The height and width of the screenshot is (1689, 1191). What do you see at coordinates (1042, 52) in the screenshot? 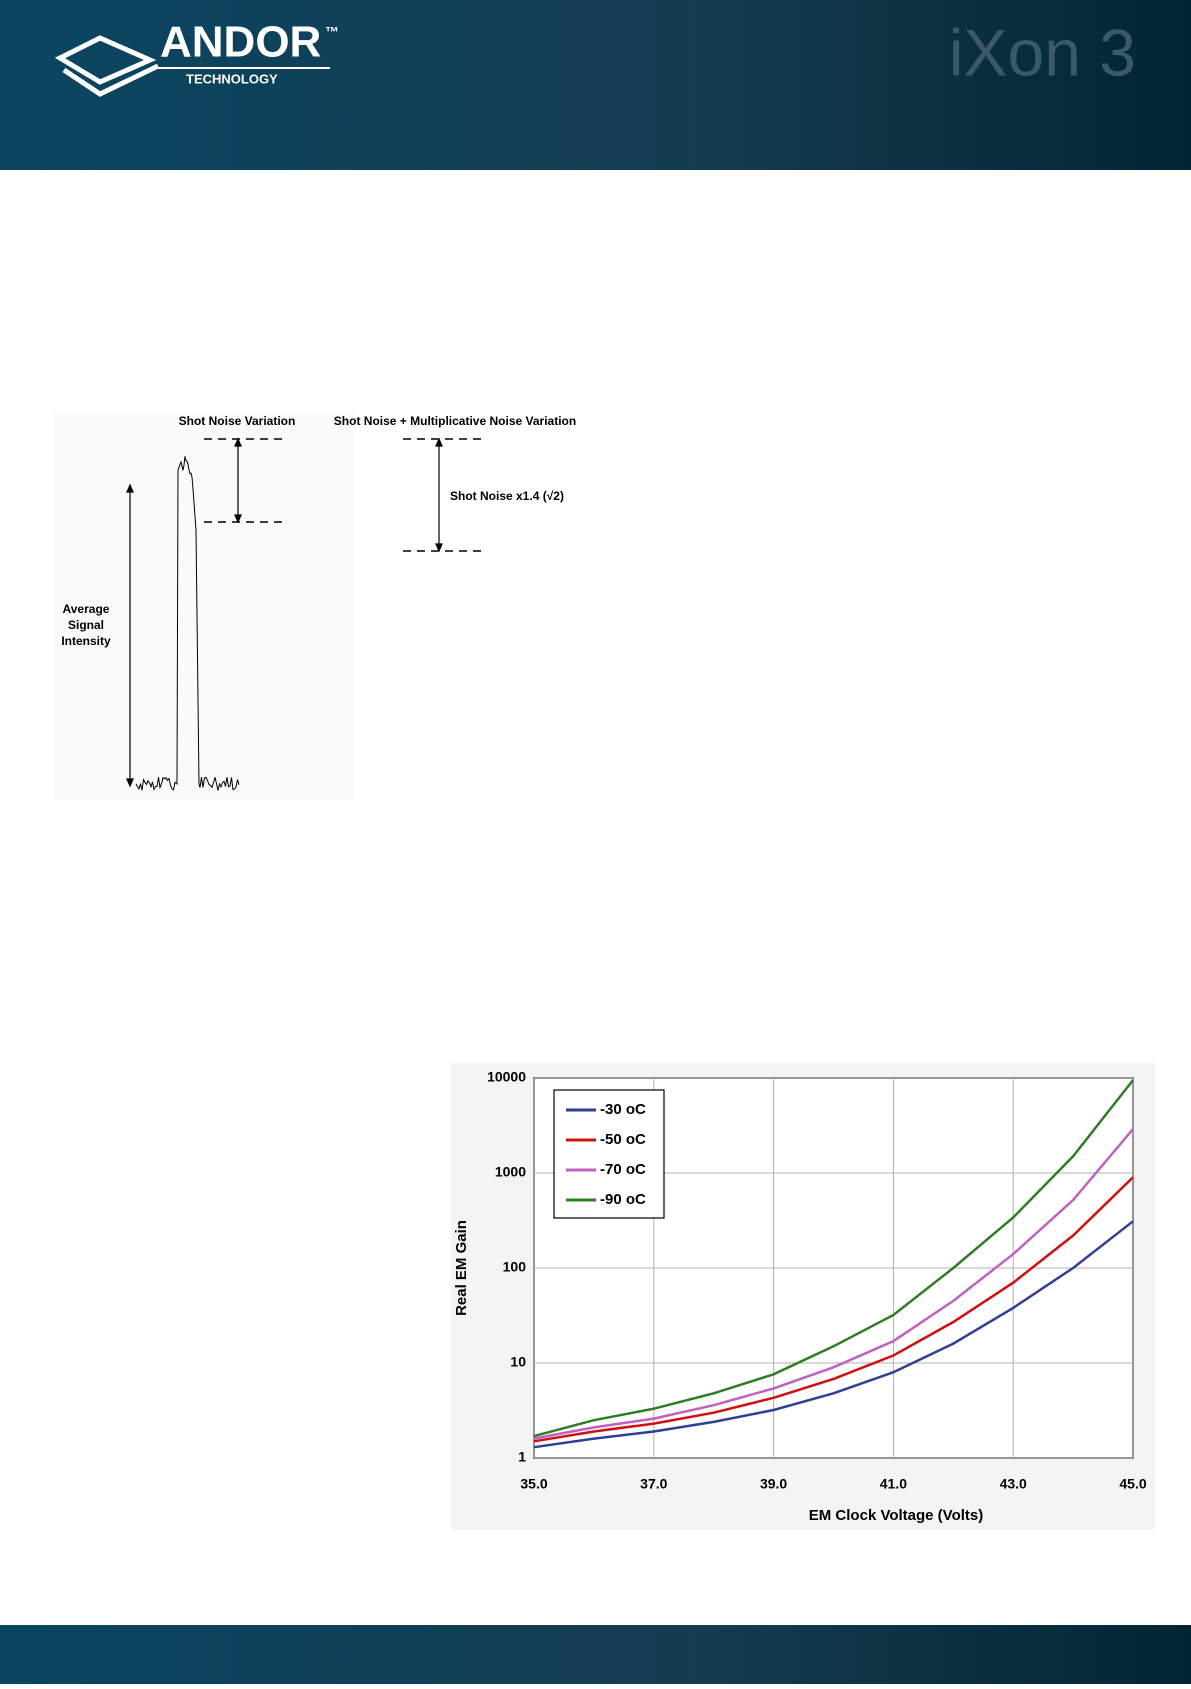
I see `product-name: iXon 3` at bounding box center [1042, 52].